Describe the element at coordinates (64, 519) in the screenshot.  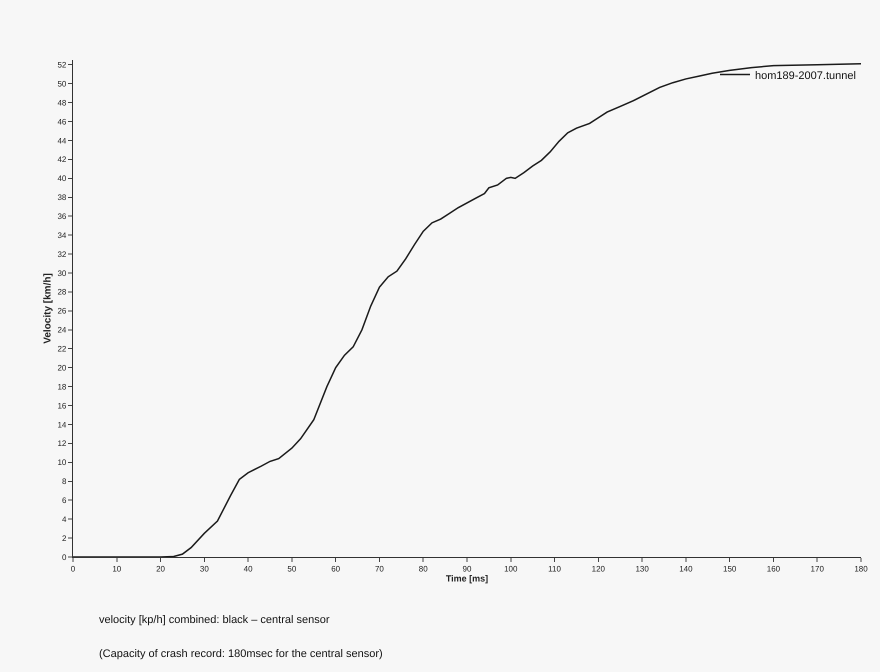
I see `y-tick-label: 4` at that location.